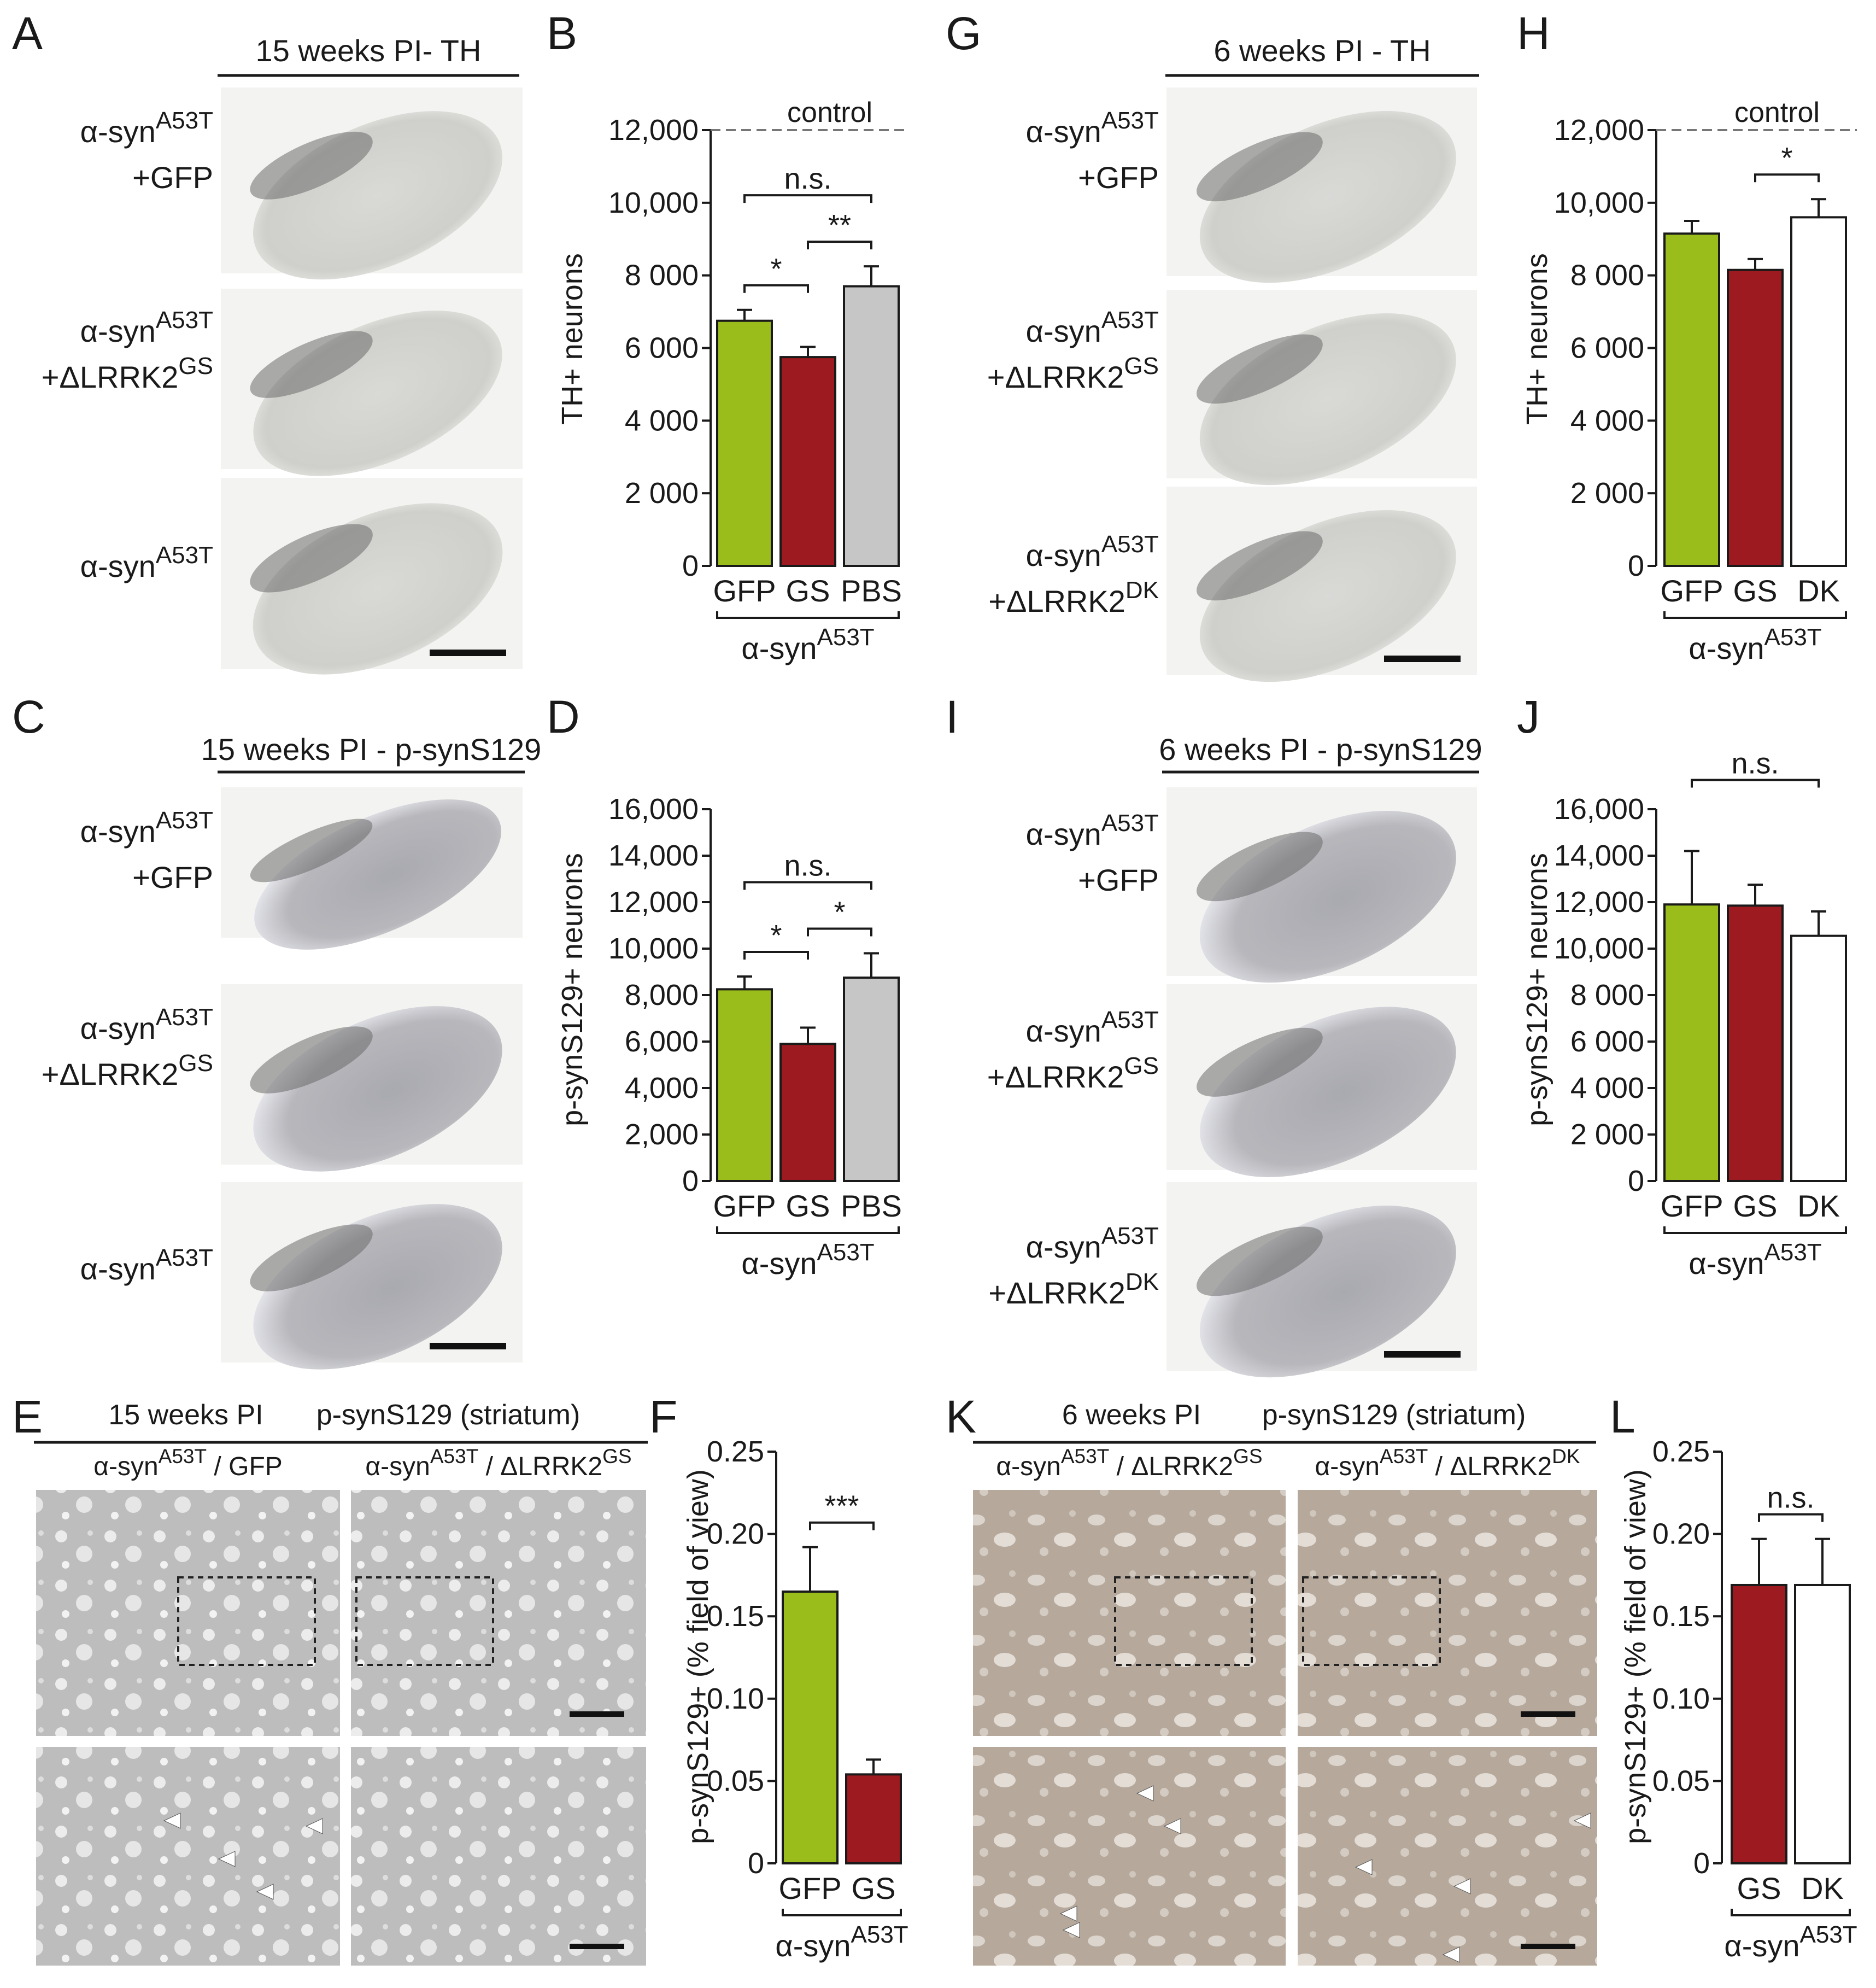  What do you see at coordinates (1607, 1135) in the screenshot?
I see `y-tick-label: 2 000` at bounding box center [1607, 1135].